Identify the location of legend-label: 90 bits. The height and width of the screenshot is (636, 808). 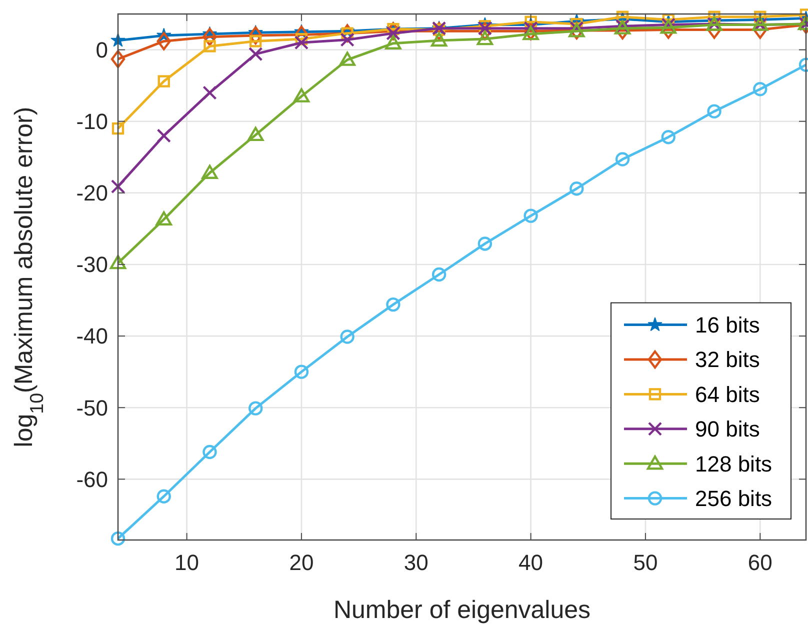
(727, 429).